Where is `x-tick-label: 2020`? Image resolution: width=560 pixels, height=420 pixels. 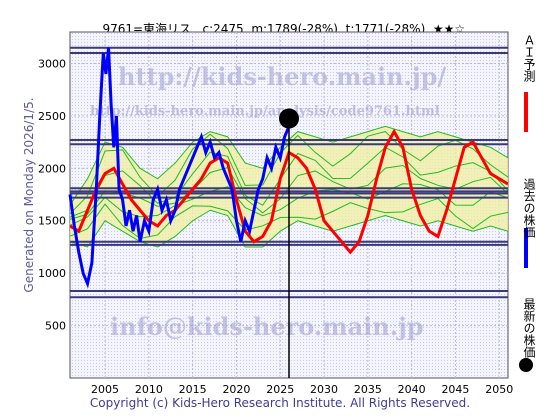
x-tick-label: 2020 is located at coordinates (236, 389).